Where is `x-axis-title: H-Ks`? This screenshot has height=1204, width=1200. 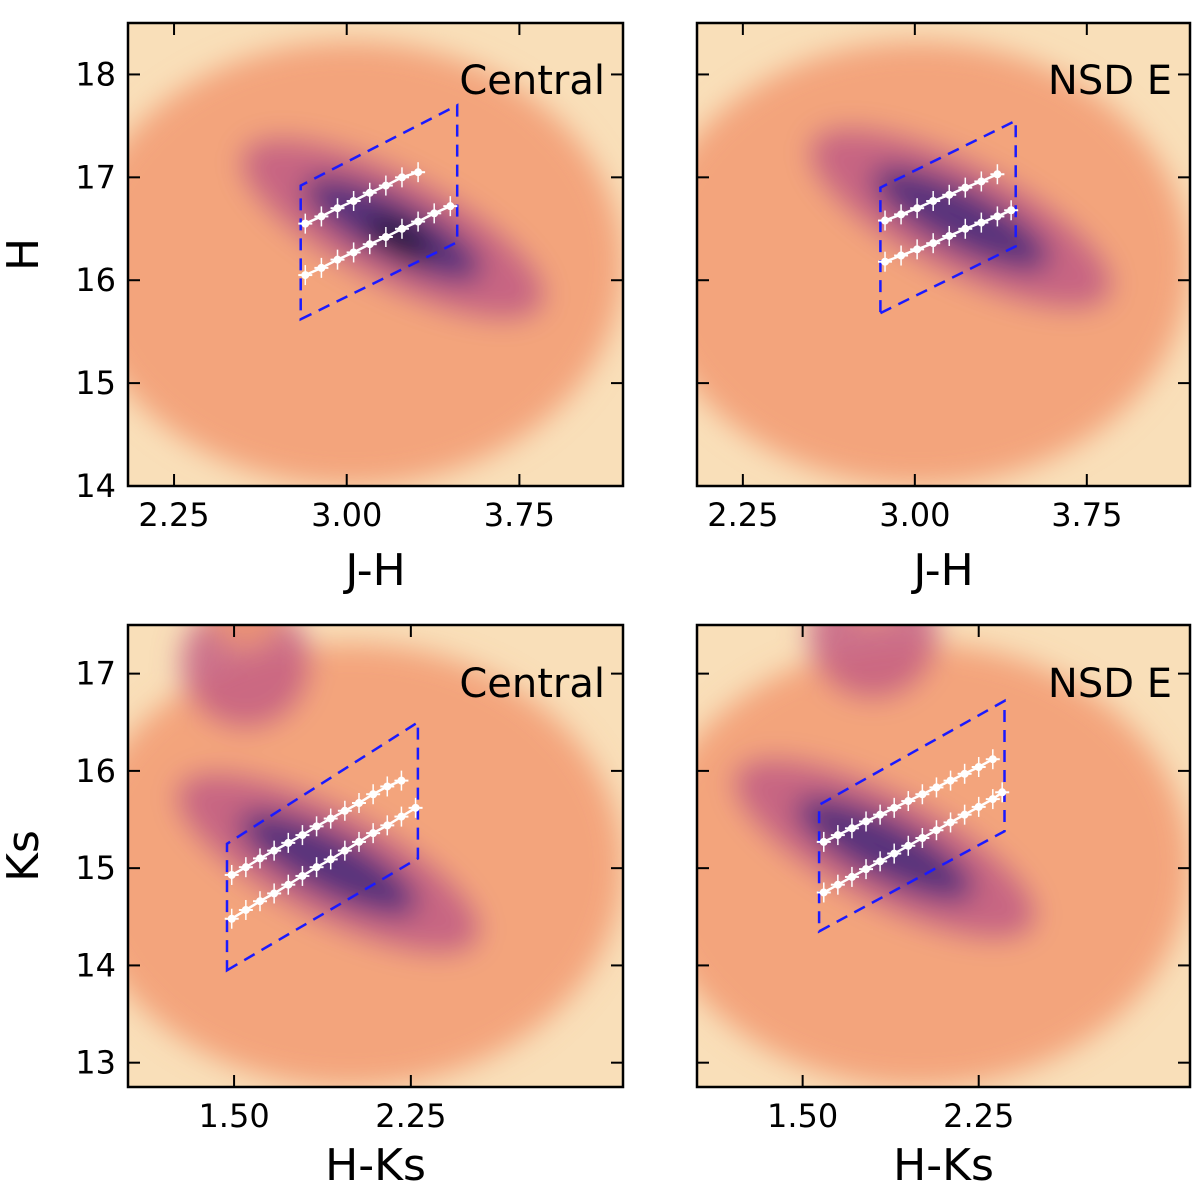
x-axis-title: H-Ks is located at coordinates (375, 1165).